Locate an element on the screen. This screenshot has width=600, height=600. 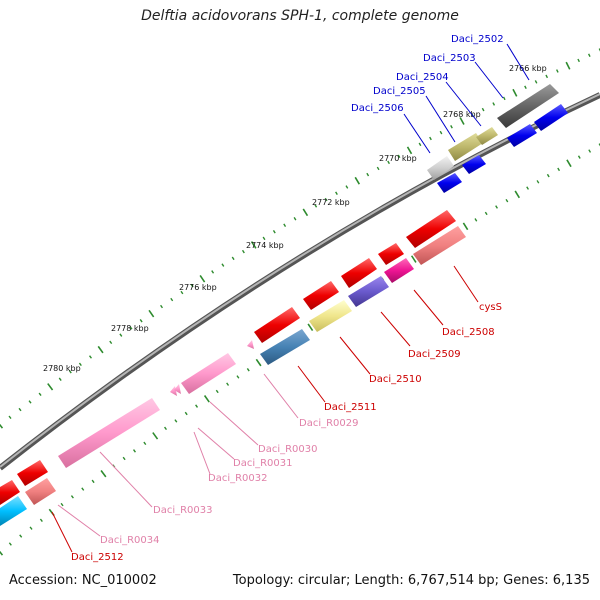
gene-arrow-magenta is located at coordinates (399, 270).